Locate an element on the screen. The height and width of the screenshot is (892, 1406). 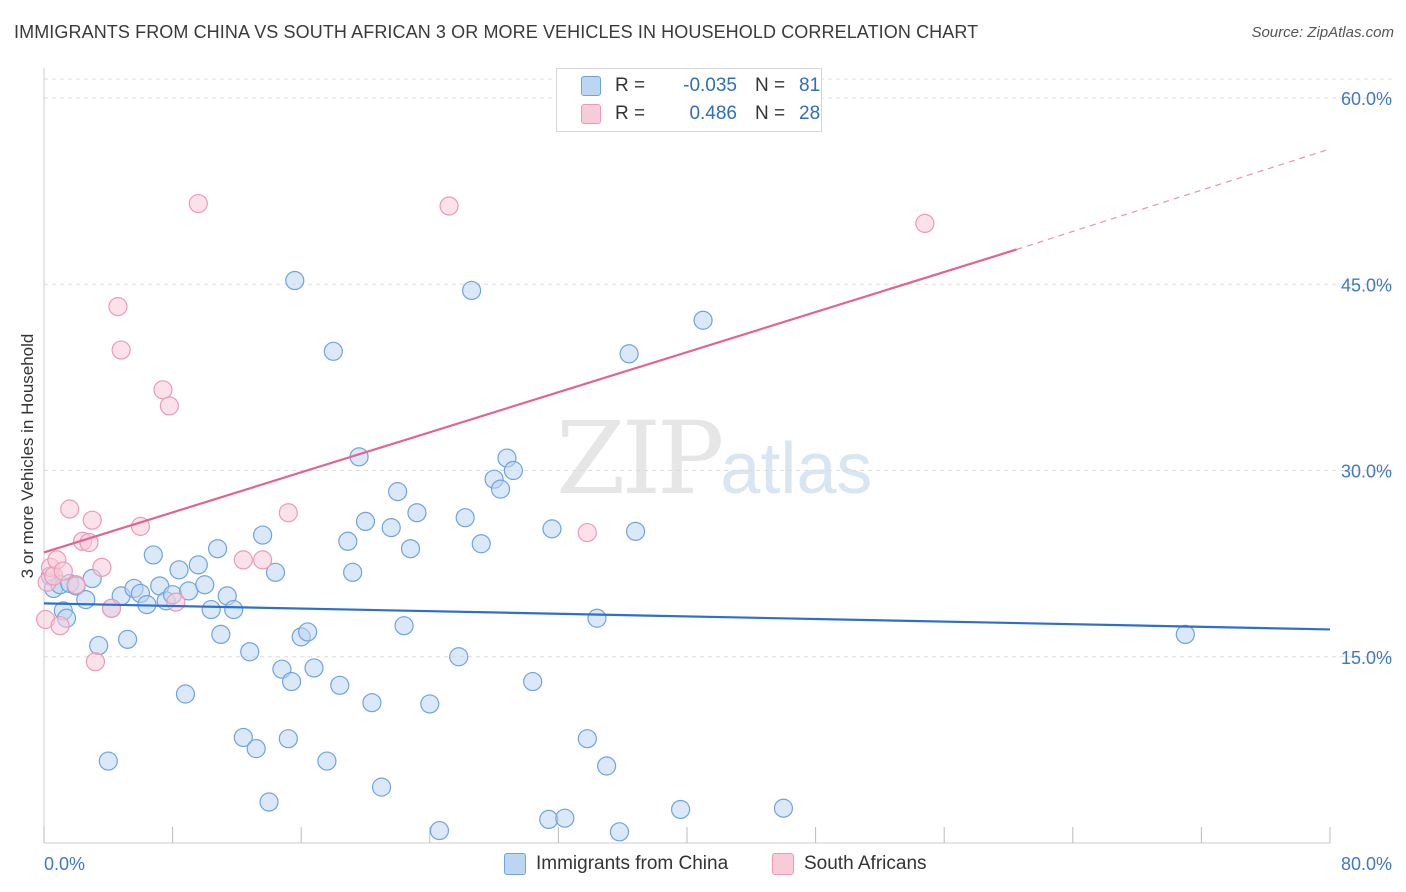
south-african-trend-extension is located at coordinates (1173, 199).